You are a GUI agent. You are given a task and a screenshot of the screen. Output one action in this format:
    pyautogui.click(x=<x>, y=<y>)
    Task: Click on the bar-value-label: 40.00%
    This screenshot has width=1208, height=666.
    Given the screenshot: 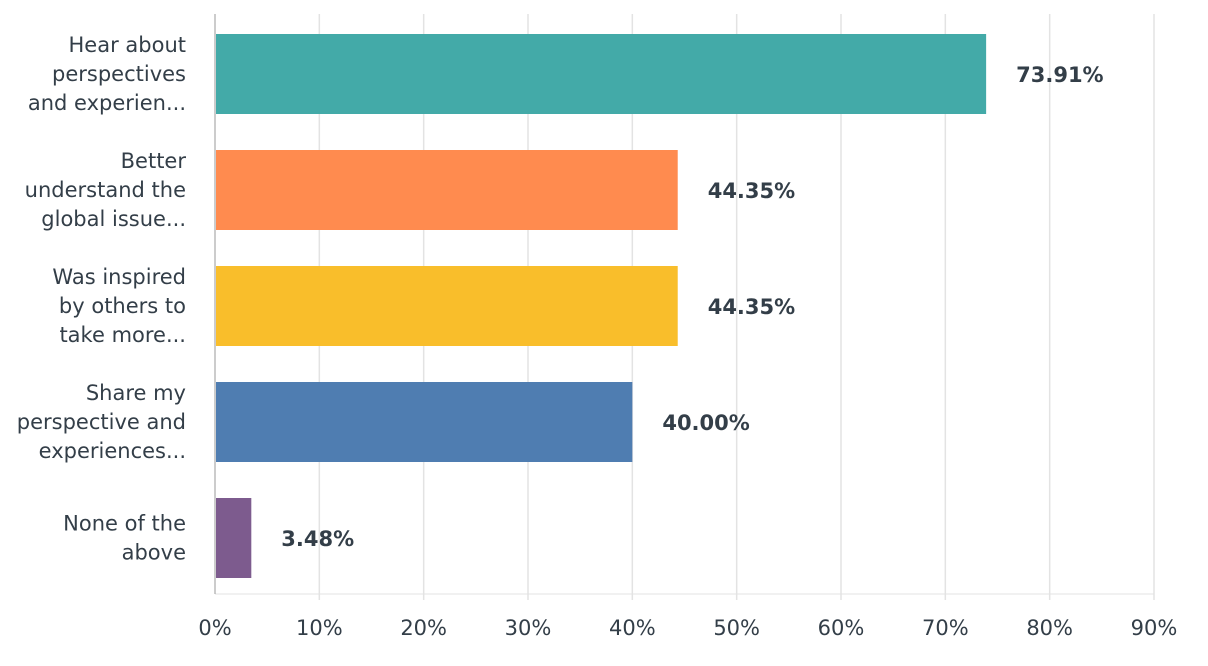 What is the action you would take?
    pyautogui.click(x=705, y=423)
    